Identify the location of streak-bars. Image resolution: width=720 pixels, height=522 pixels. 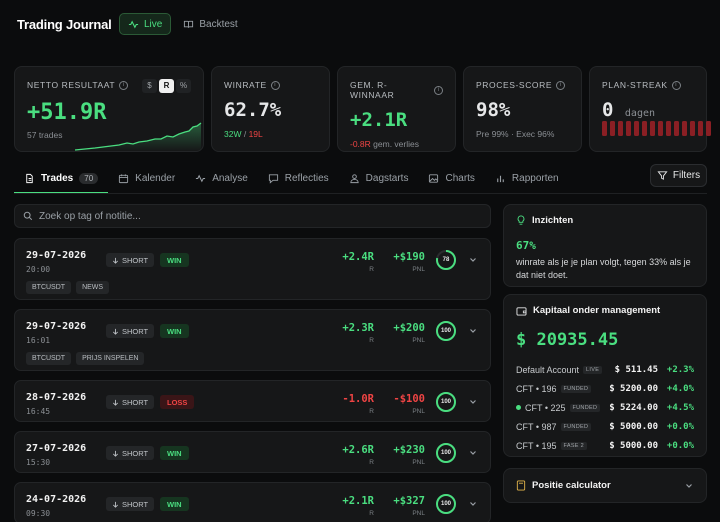
(656, 128).